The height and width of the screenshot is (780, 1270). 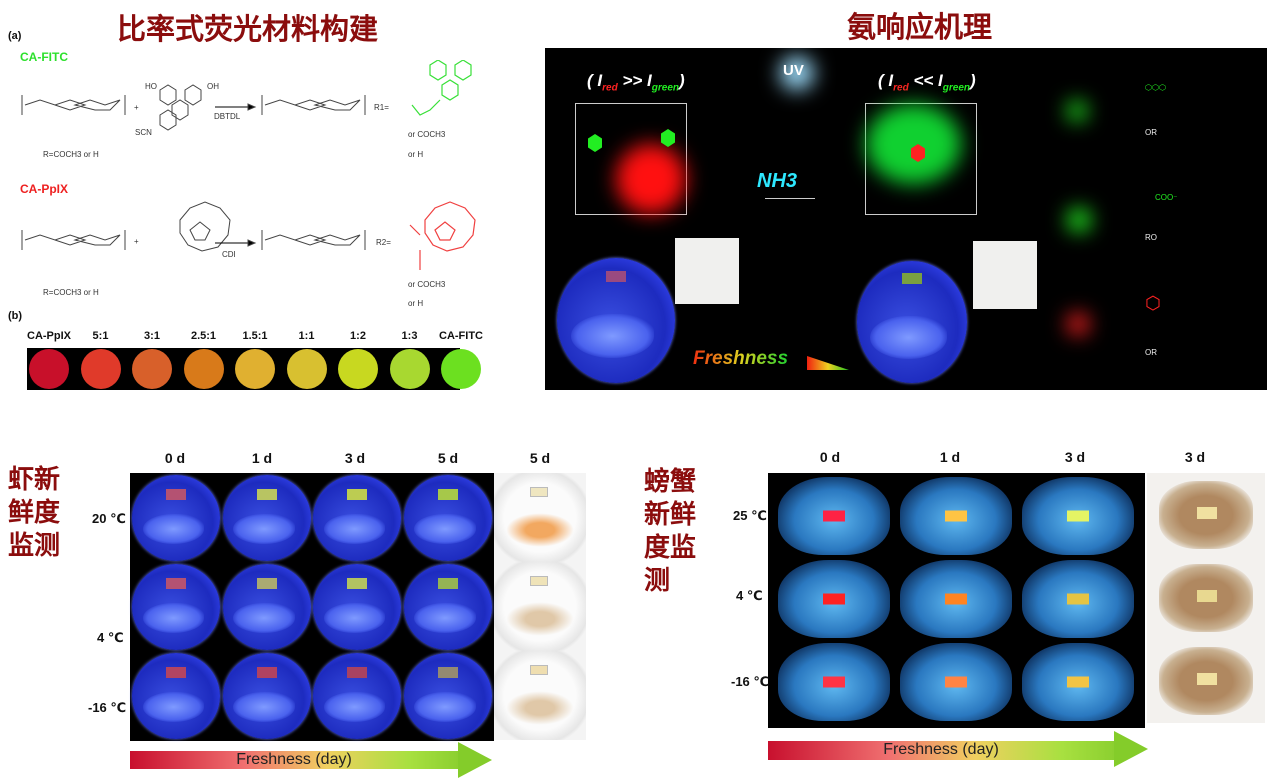 I want to click on red-glow, so click(x=651, y=179).